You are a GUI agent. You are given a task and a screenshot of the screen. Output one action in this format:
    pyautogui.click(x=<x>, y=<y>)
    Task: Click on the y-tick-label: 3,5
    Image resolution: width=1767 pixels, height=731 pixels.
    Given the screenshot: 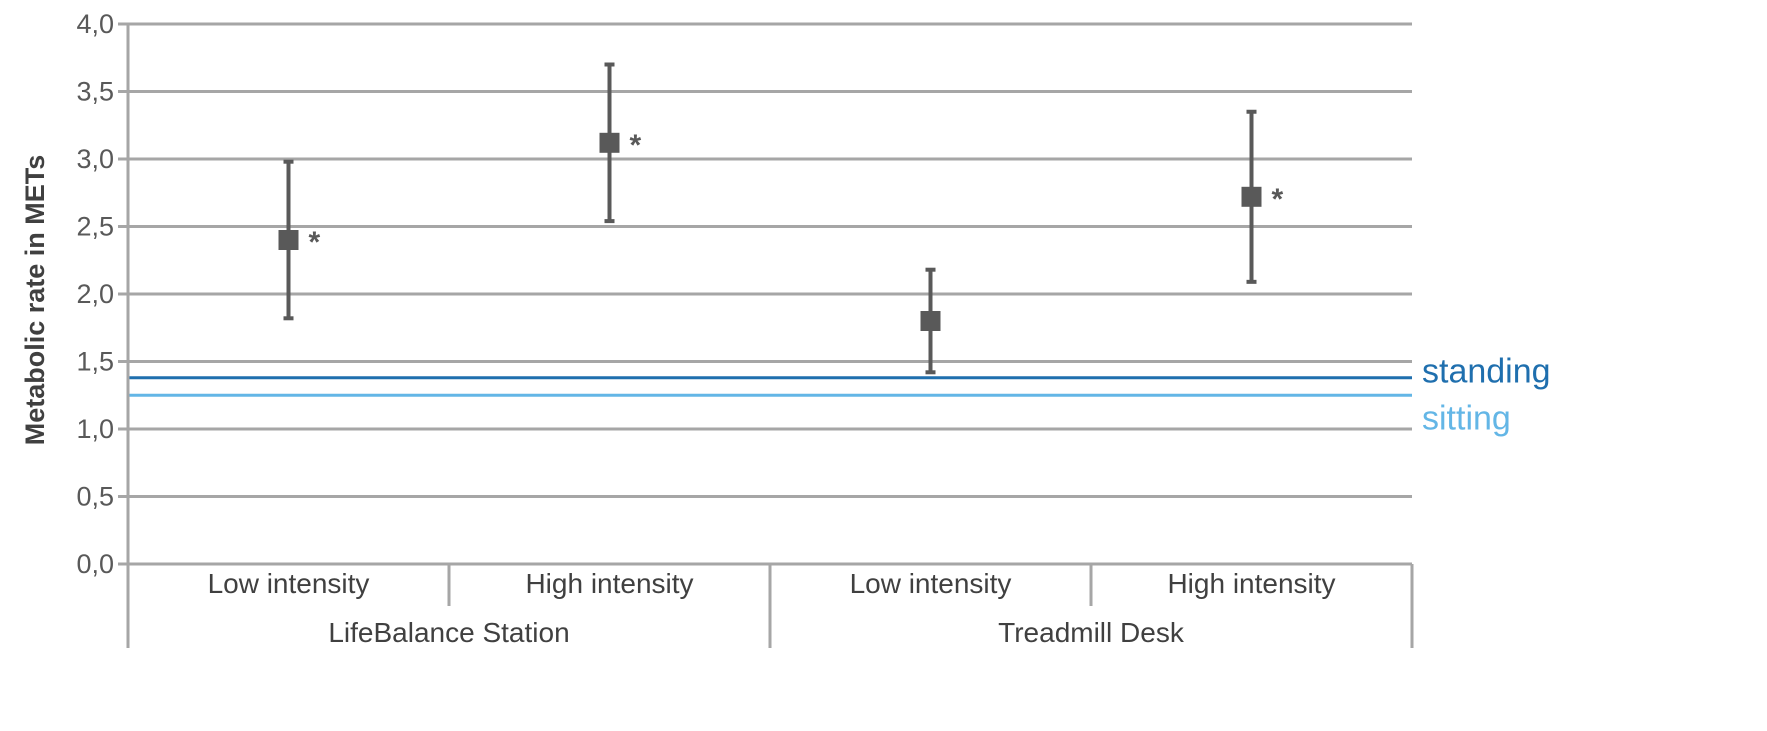 What is the action you would take?
    pyautogui.click(x=95, y=92)
    